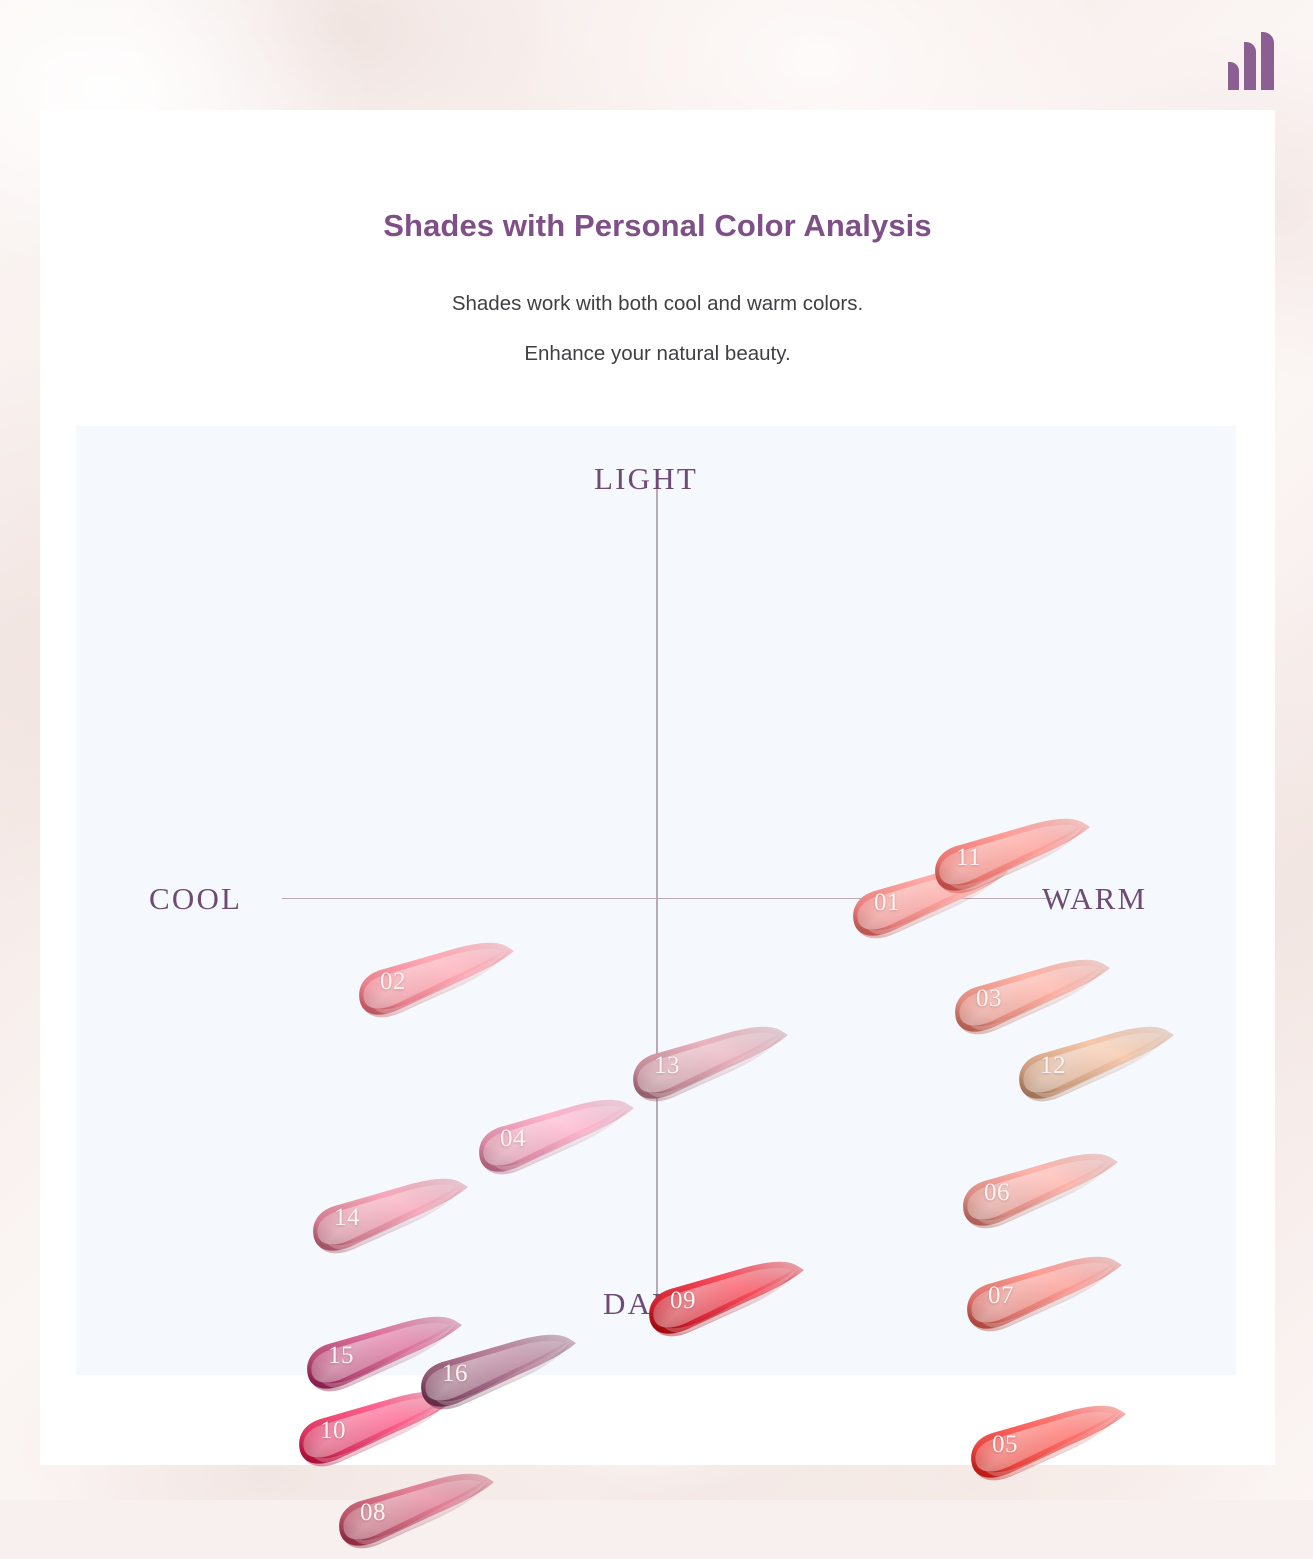 The height and width of the screenshot is (1559, 1313). I want to click on shade-number-10: 10, so click(333, 1430).